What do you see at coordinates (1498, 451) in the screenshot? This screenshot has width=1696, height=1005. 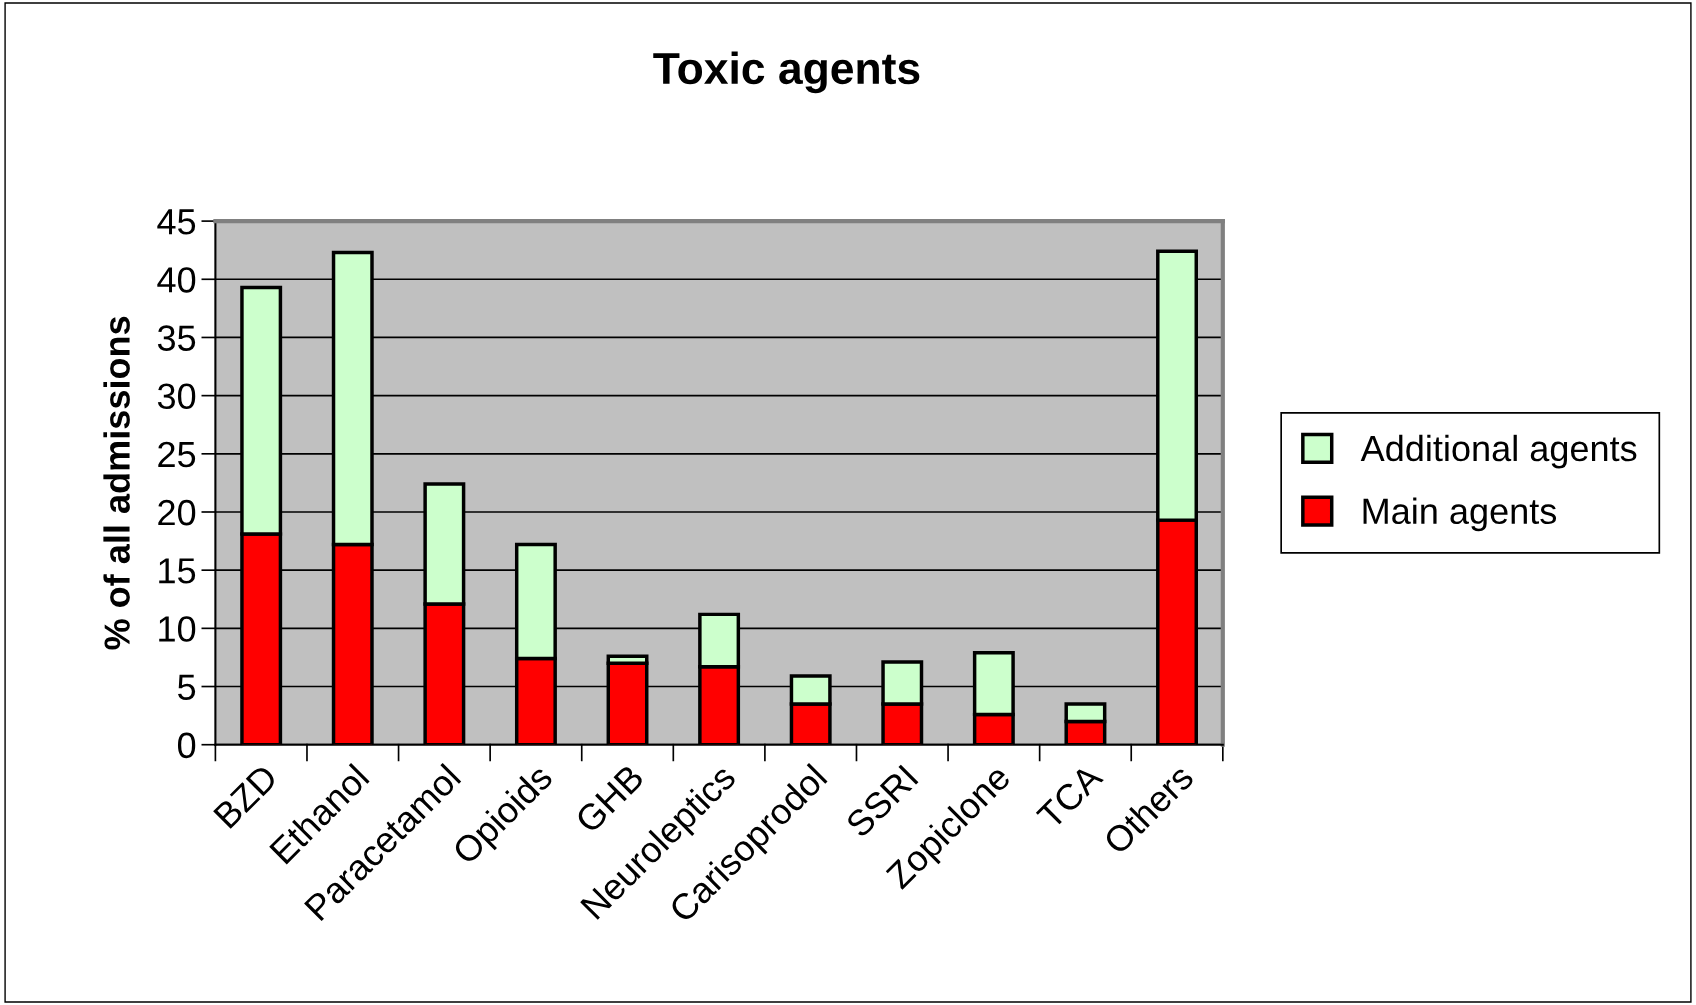 I see `legend-label: Additional agents` at bounding box center [1498, 451].